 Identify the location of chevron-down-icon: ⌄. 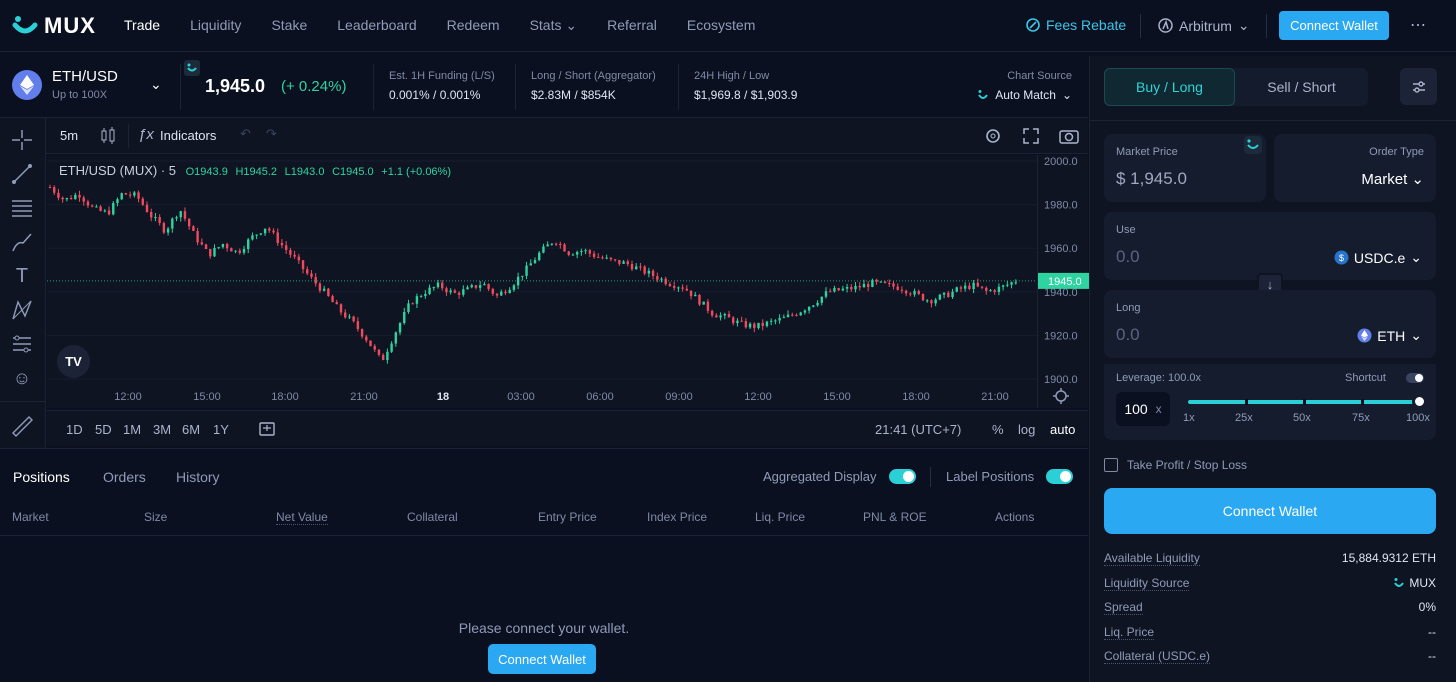
(156, 84).